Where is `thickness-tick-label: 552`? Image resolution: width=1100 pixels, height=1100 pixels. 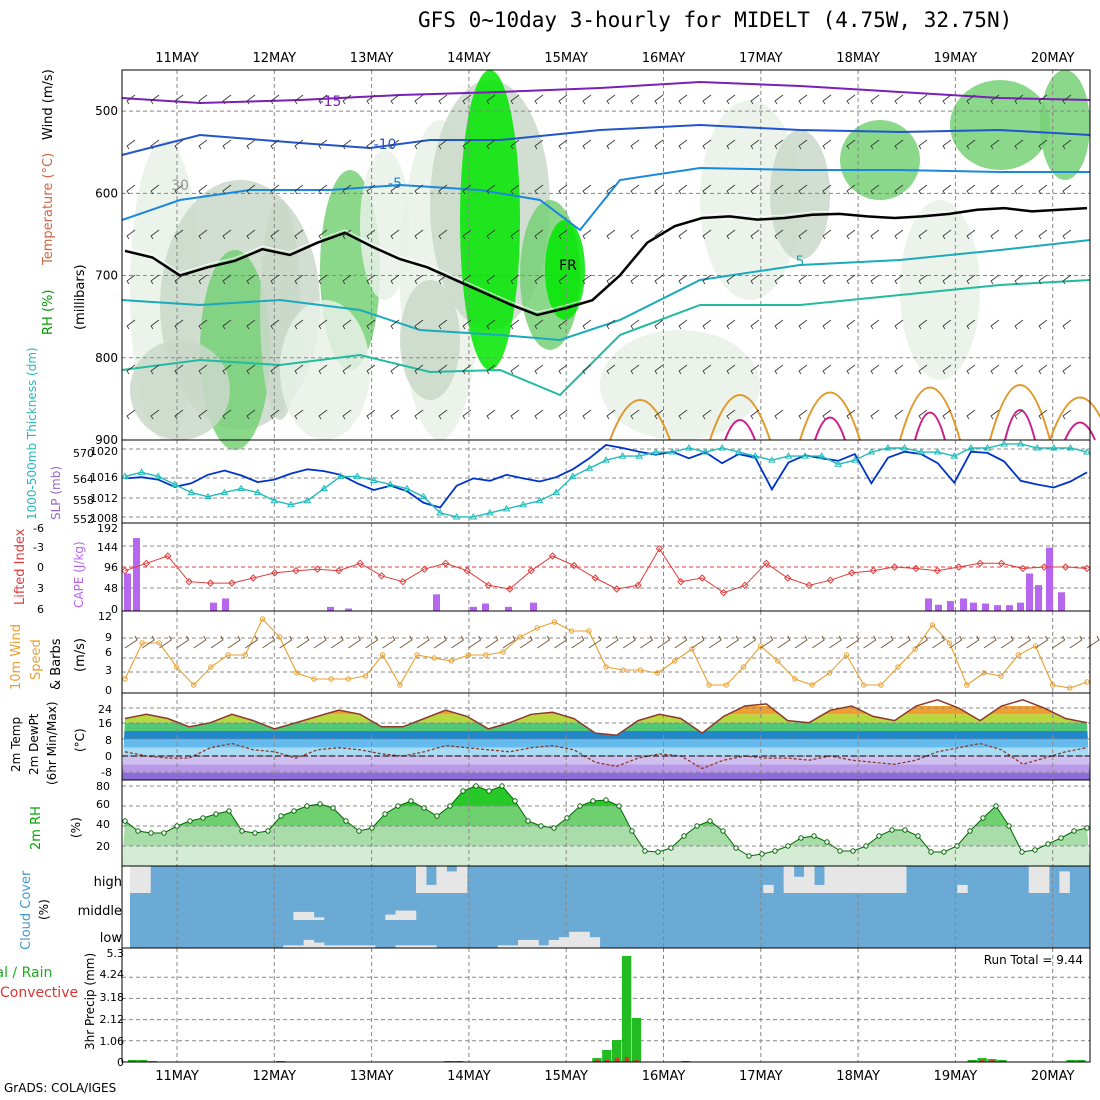
thickness-tick-label: 552 is located at coordinates (83, 519).